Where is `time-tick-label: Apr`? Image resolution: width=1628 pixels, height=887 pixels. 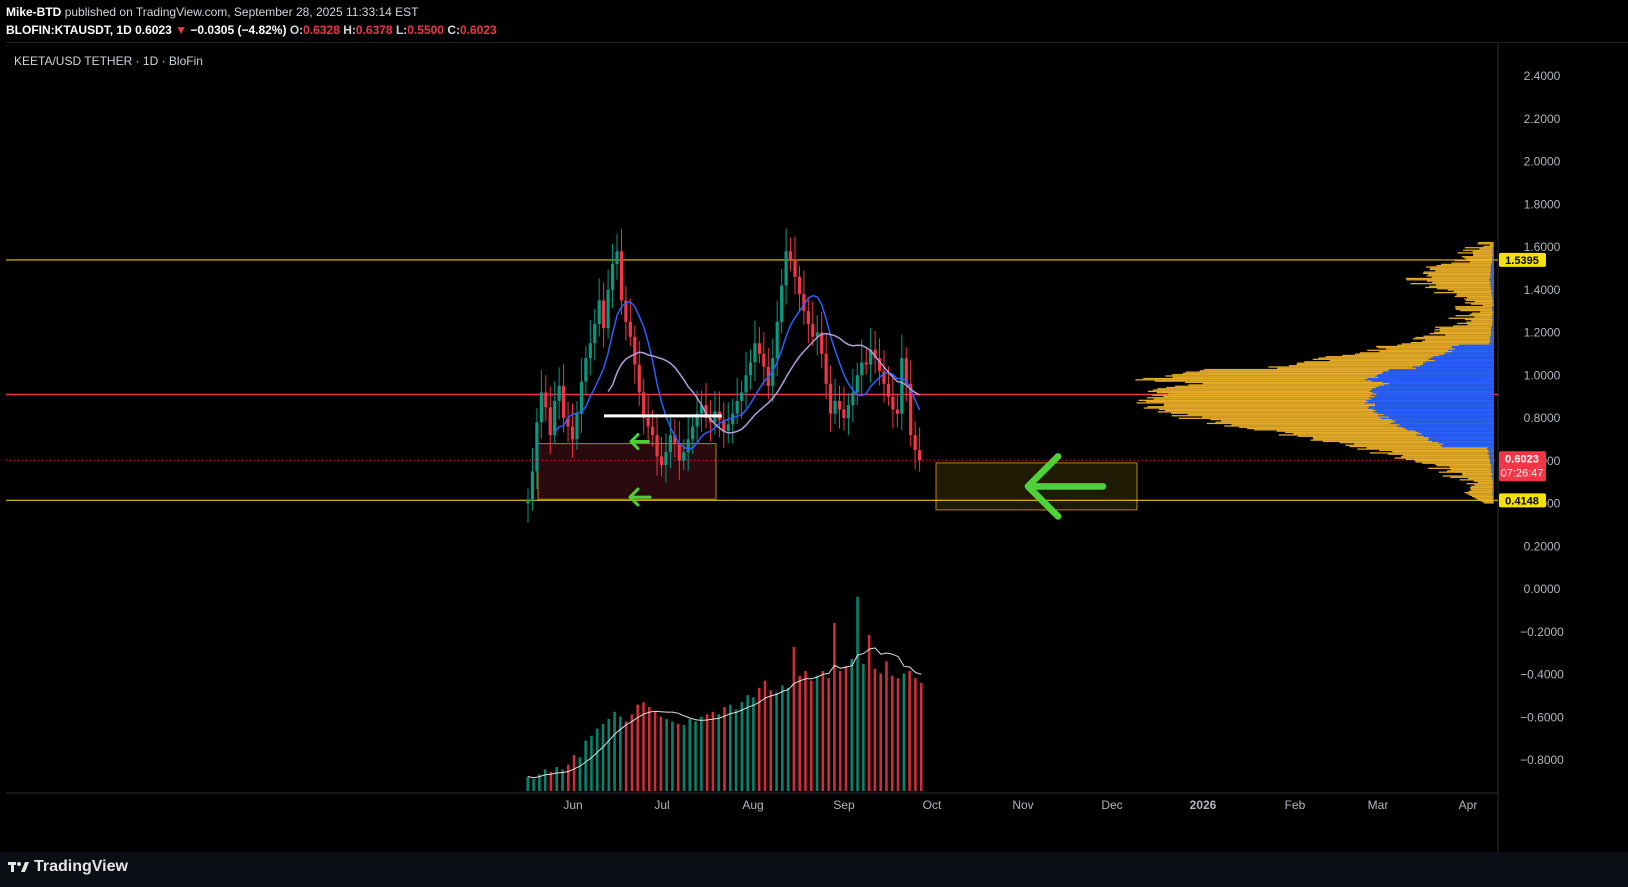 time-tick-label: Apr is located at coordinates (1468, 805).